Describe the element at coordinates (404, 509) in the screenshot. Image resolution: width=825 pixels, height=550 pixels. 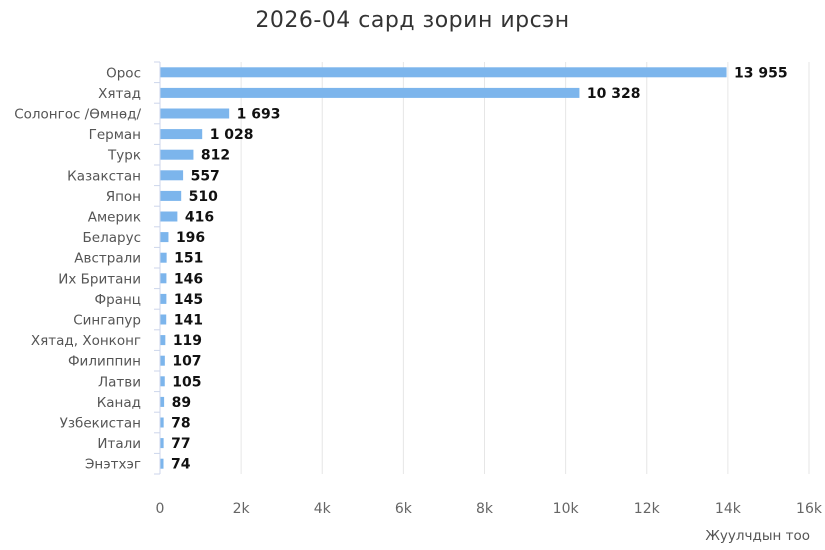
I see `x-tick-label: 6k` at that location.